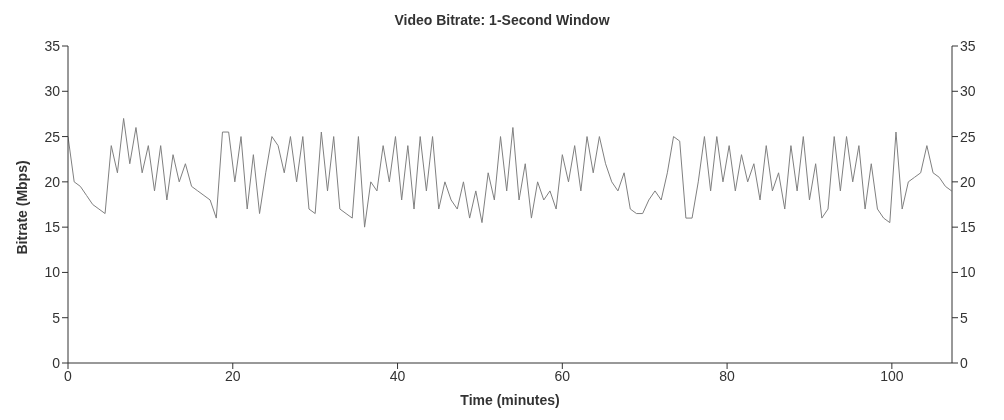  I want to click on x-tick-label: 20, so click(232, 375).